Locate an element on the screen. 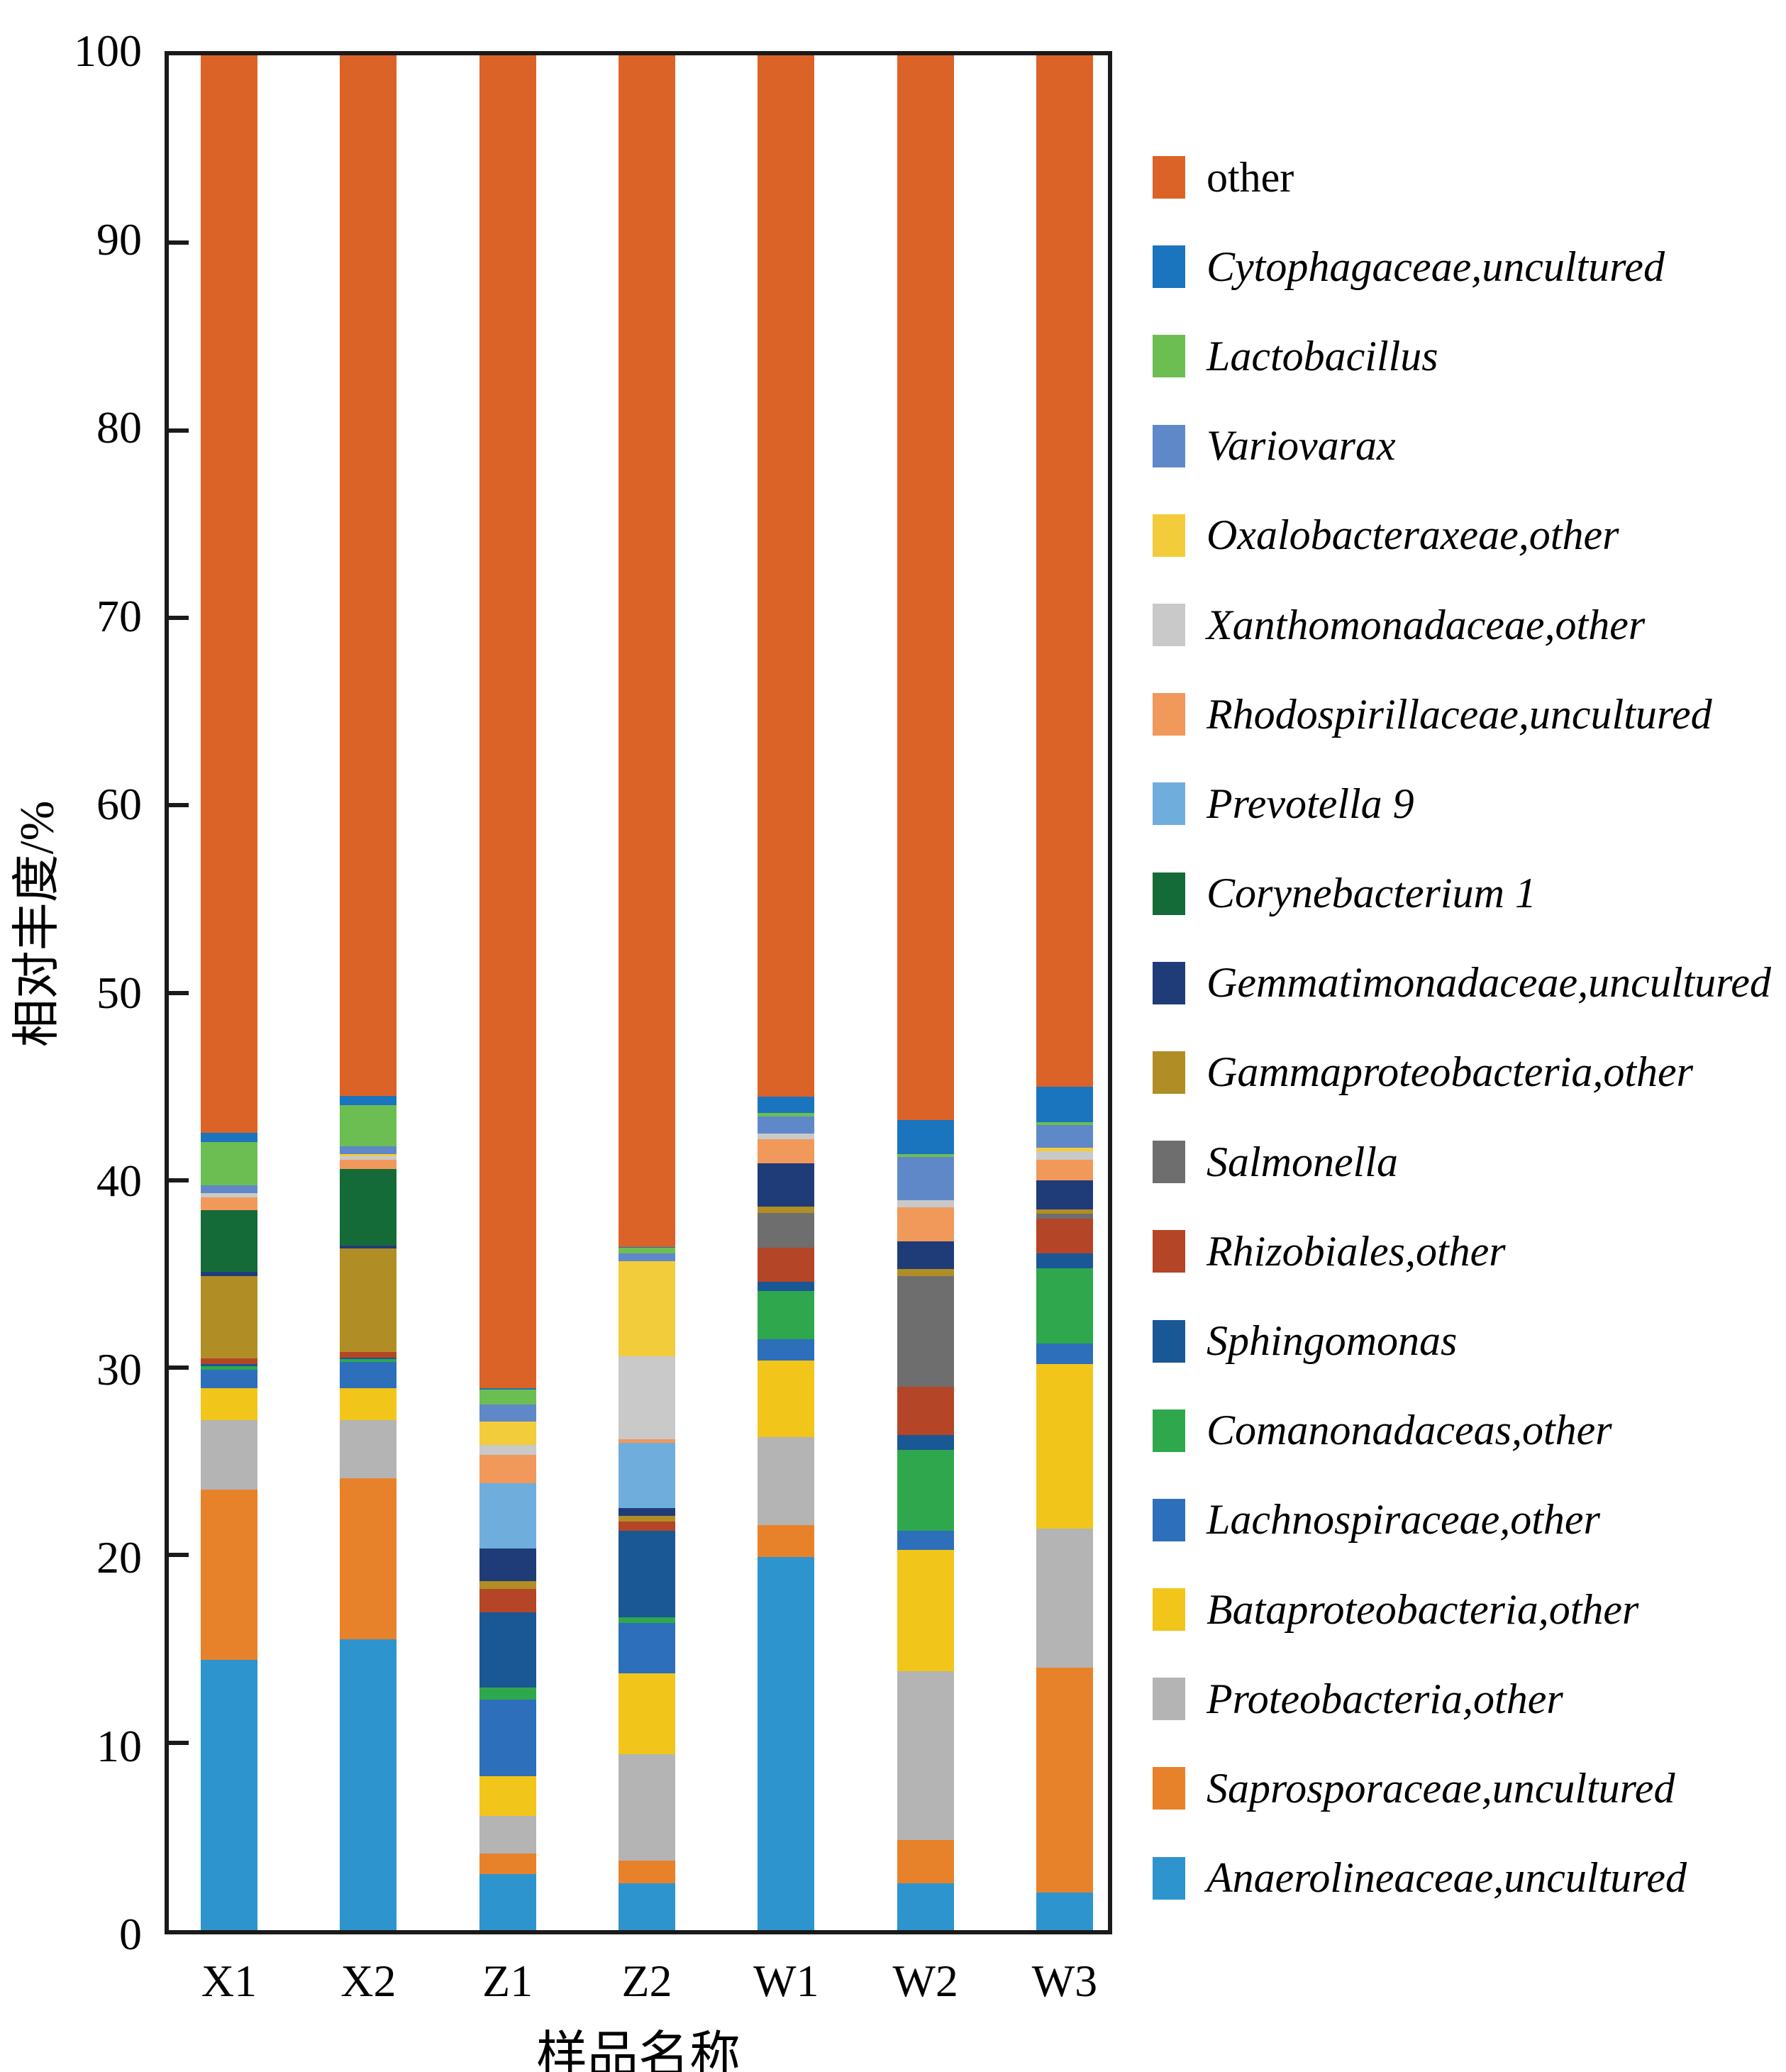 This screenshot has height=2072, width=1786. segment-W1-other is located at coordinates (786, 576).